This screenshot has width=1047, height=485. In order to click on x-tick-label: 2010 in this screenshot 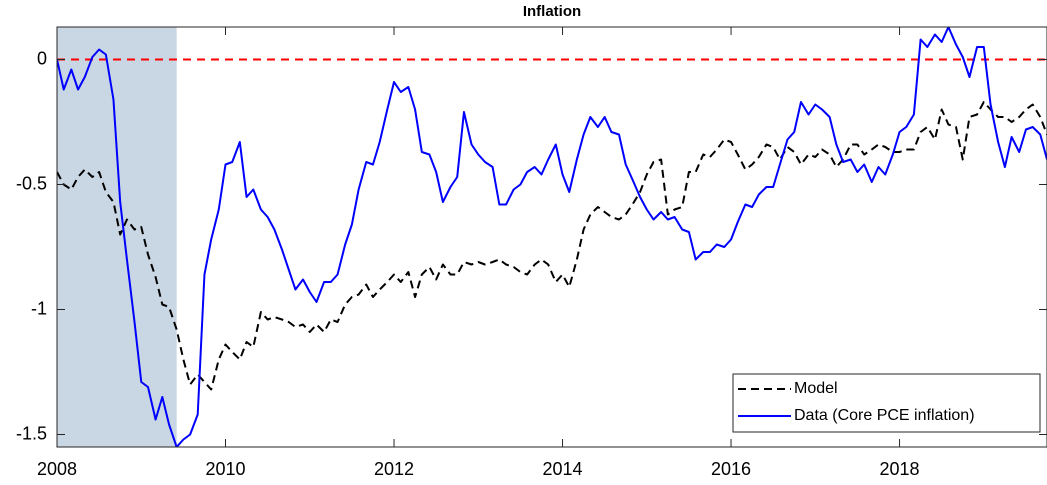, I will do `click(225, 469)`.